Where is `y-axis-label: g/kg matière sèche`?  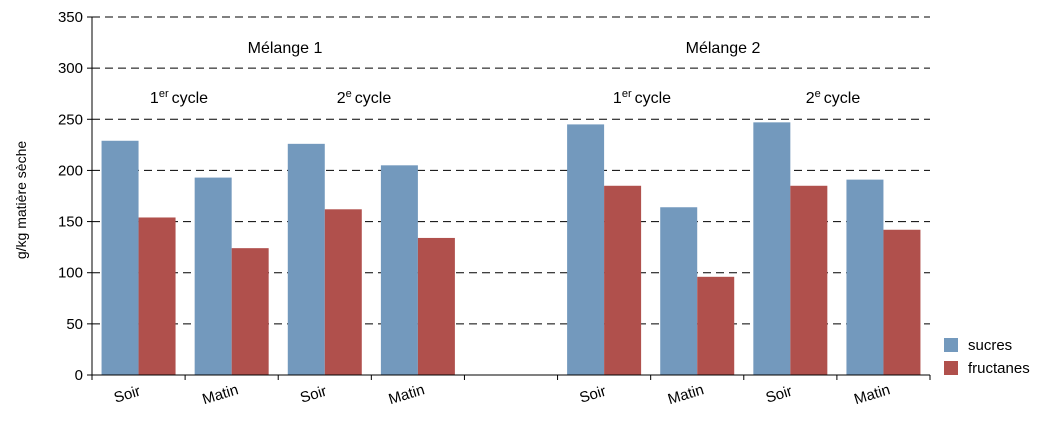 y-axis-label: g/kg matière sèche is located at coordinates (21, 200).